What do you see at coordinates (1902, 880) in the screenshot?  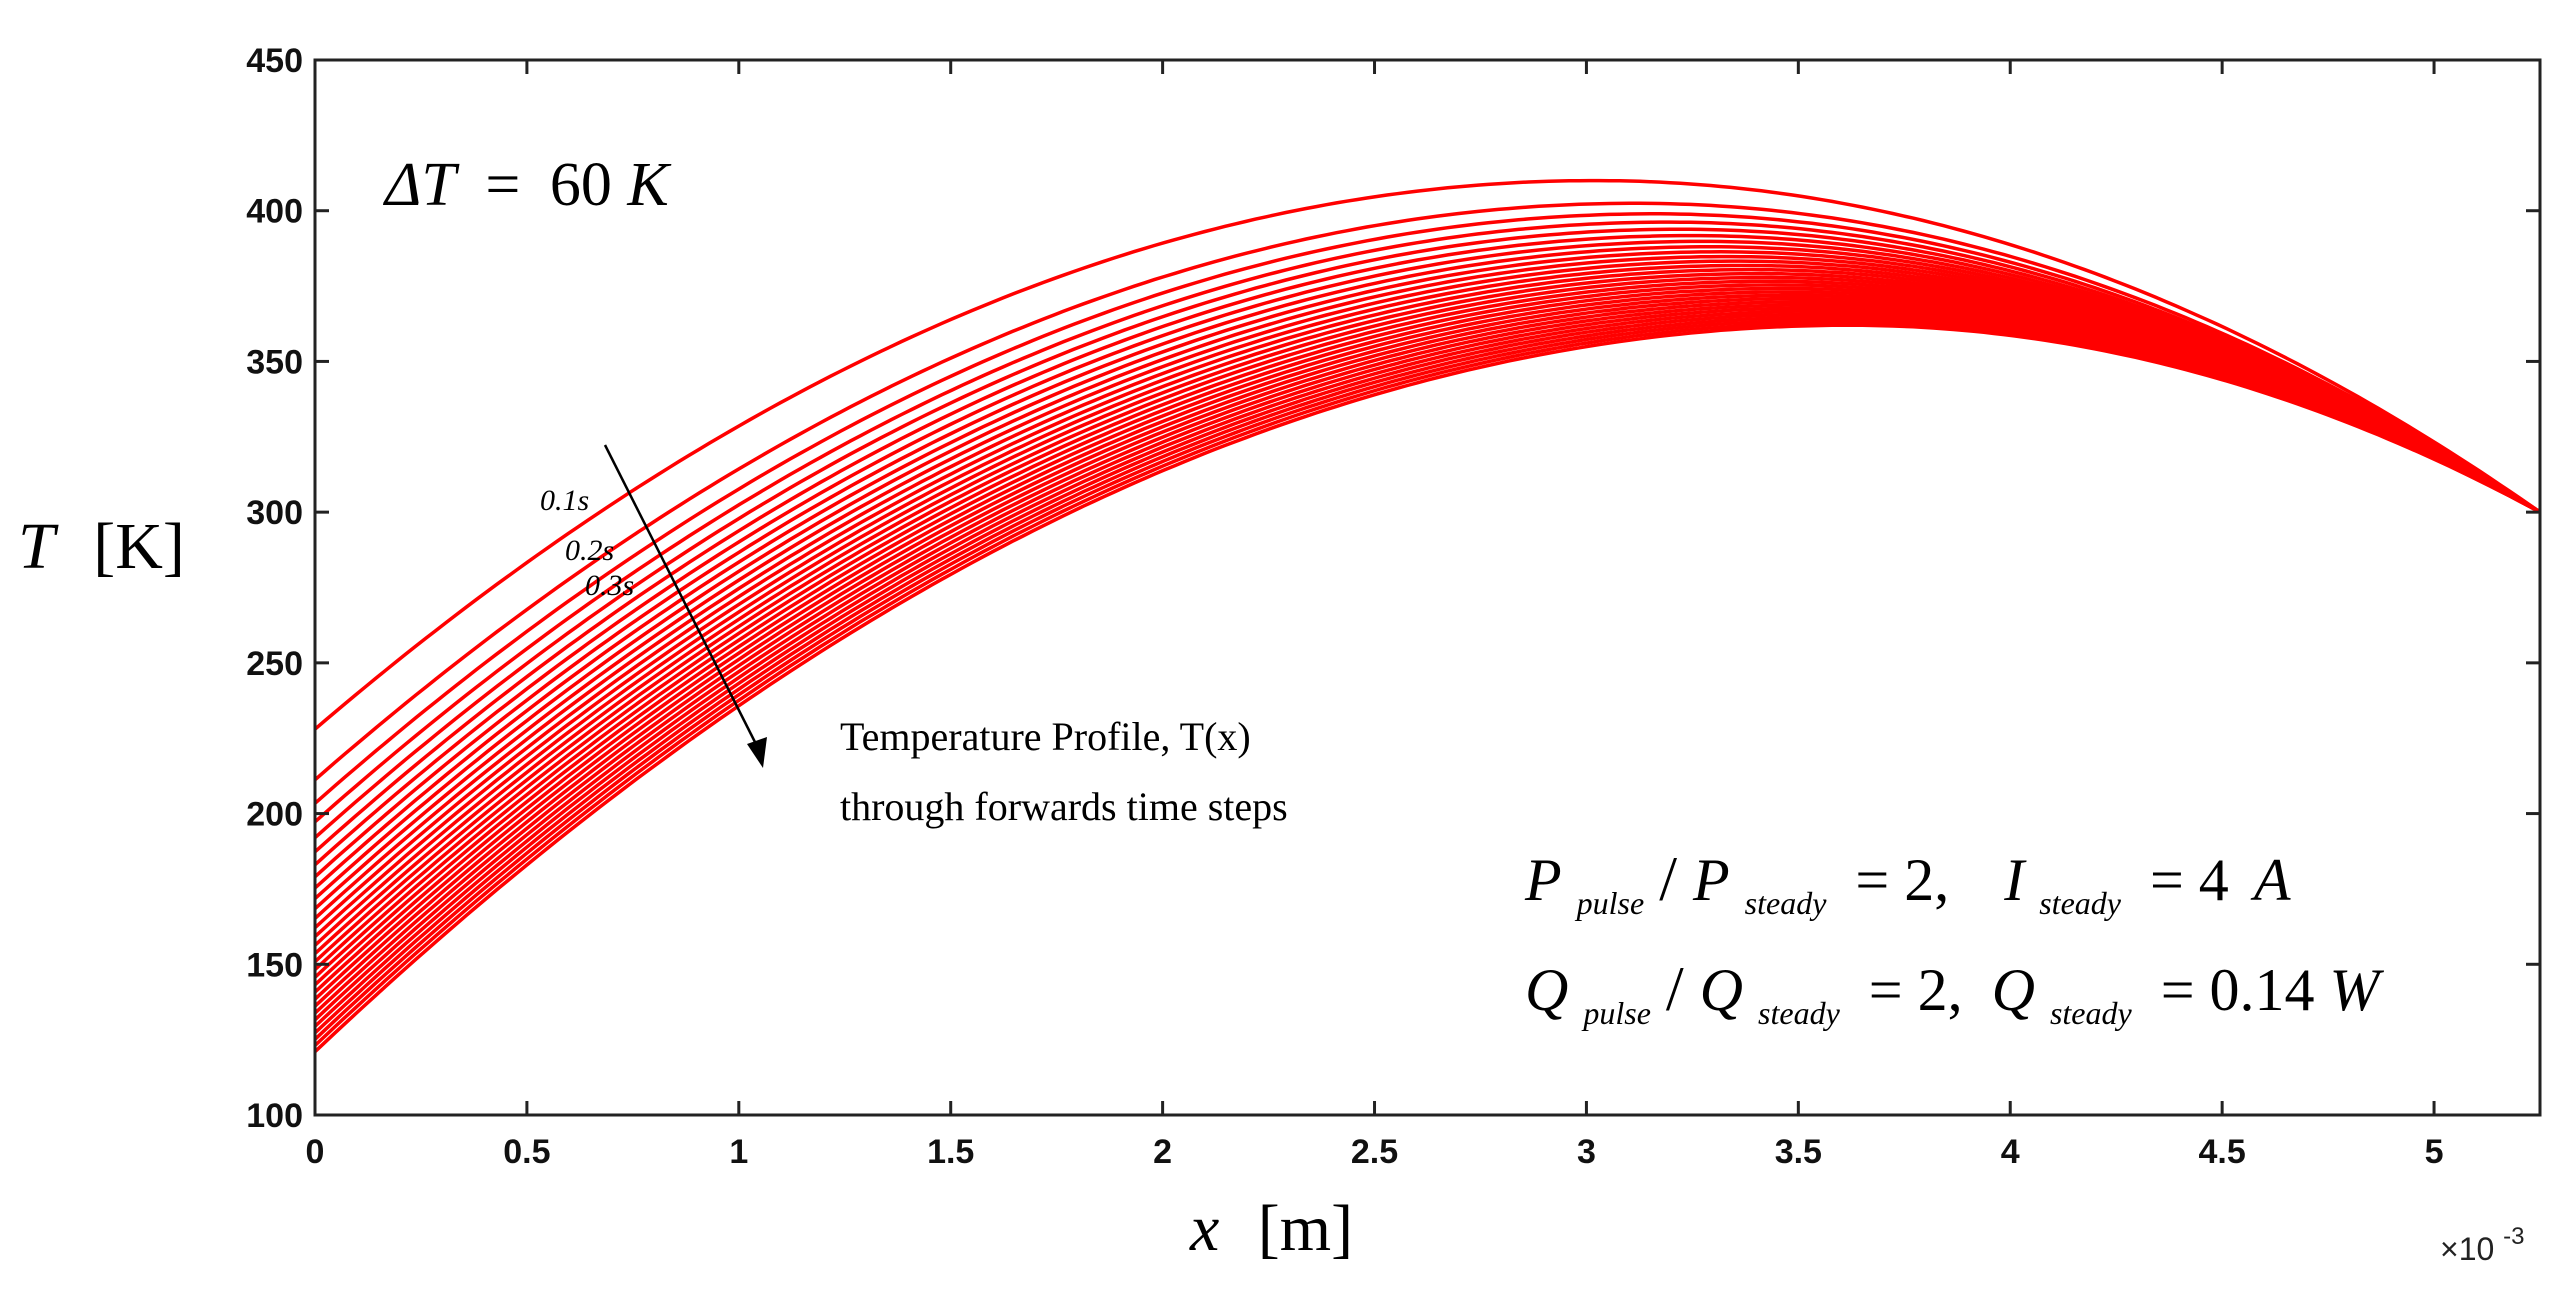 I see `eq1-ratio: = 2,` at bounding box center [1902, 880].